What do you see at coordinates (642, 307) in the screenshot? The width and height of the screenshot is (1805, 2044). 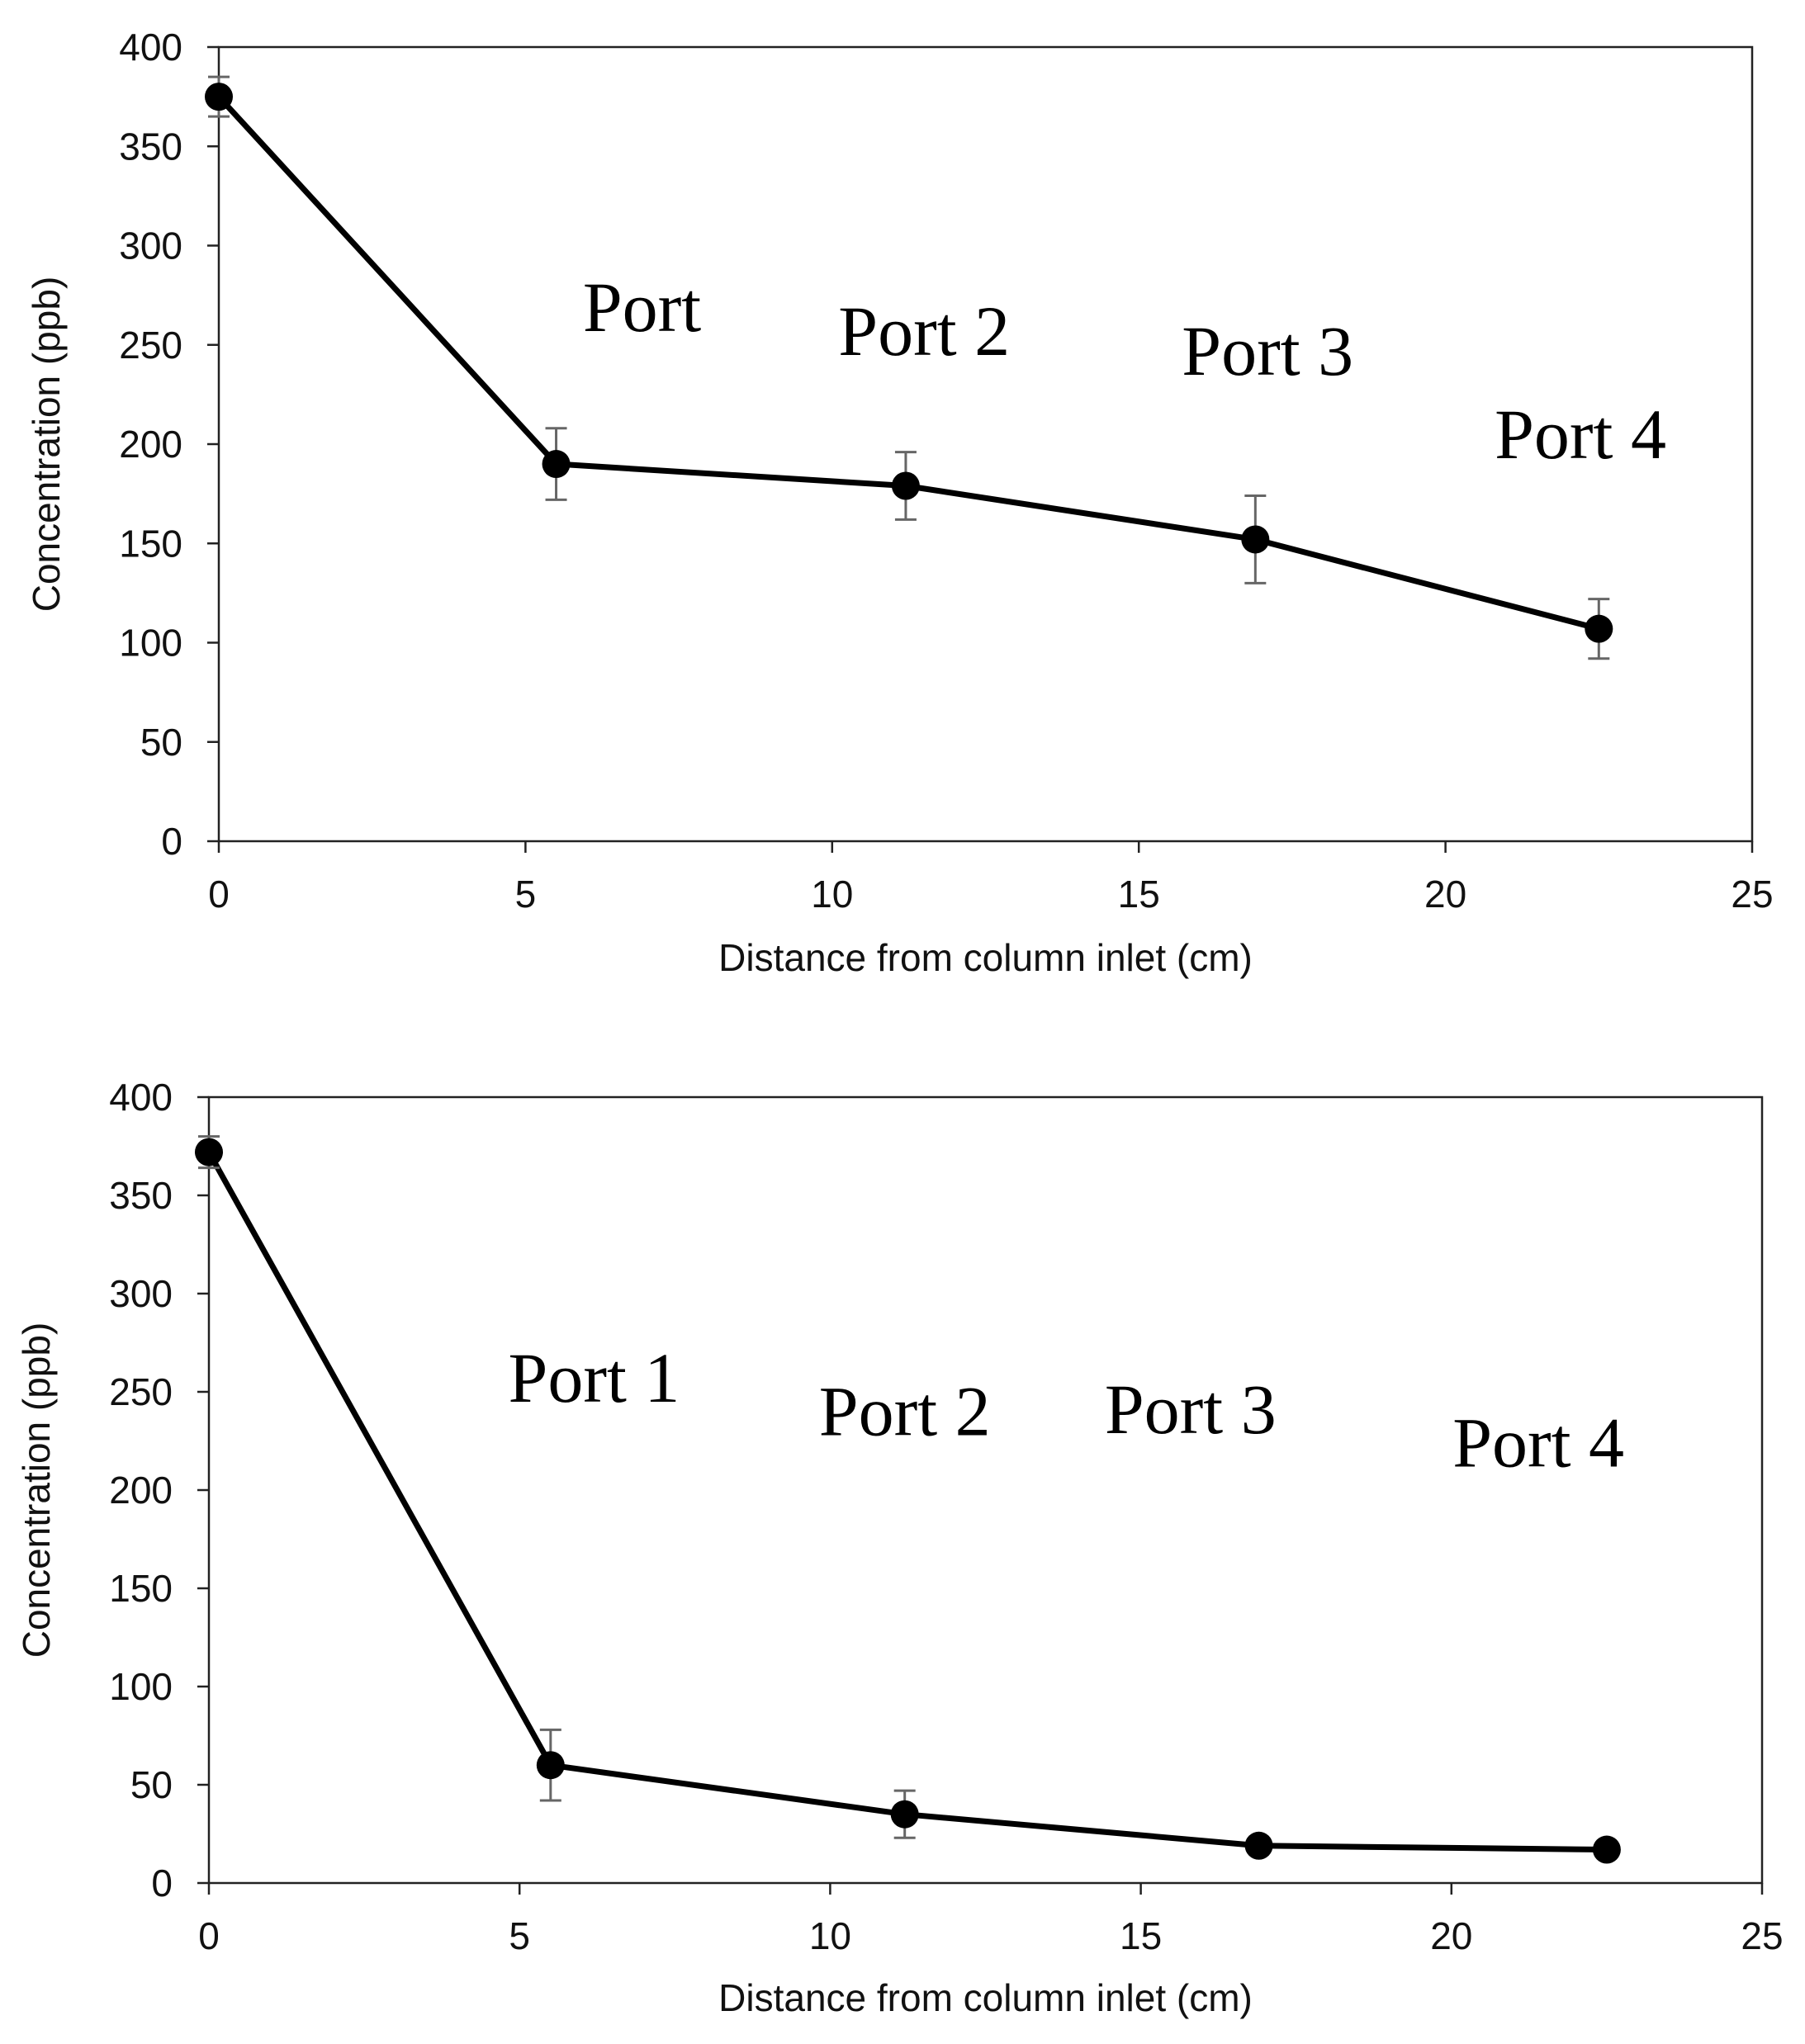 I see `port-label: Port` at bounding box center [642, 307].